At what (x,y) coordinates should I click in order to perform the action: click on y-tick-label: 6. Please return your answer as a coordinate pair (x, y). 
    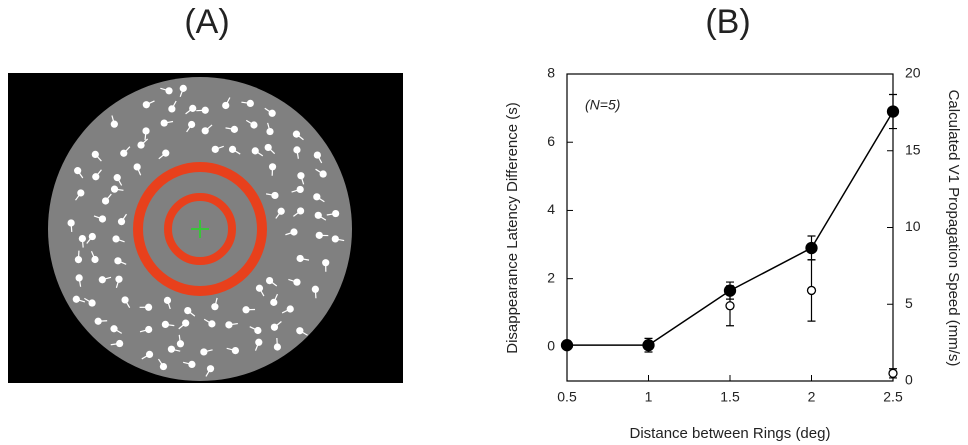
    Looking at the image, I should click on (551, 141).